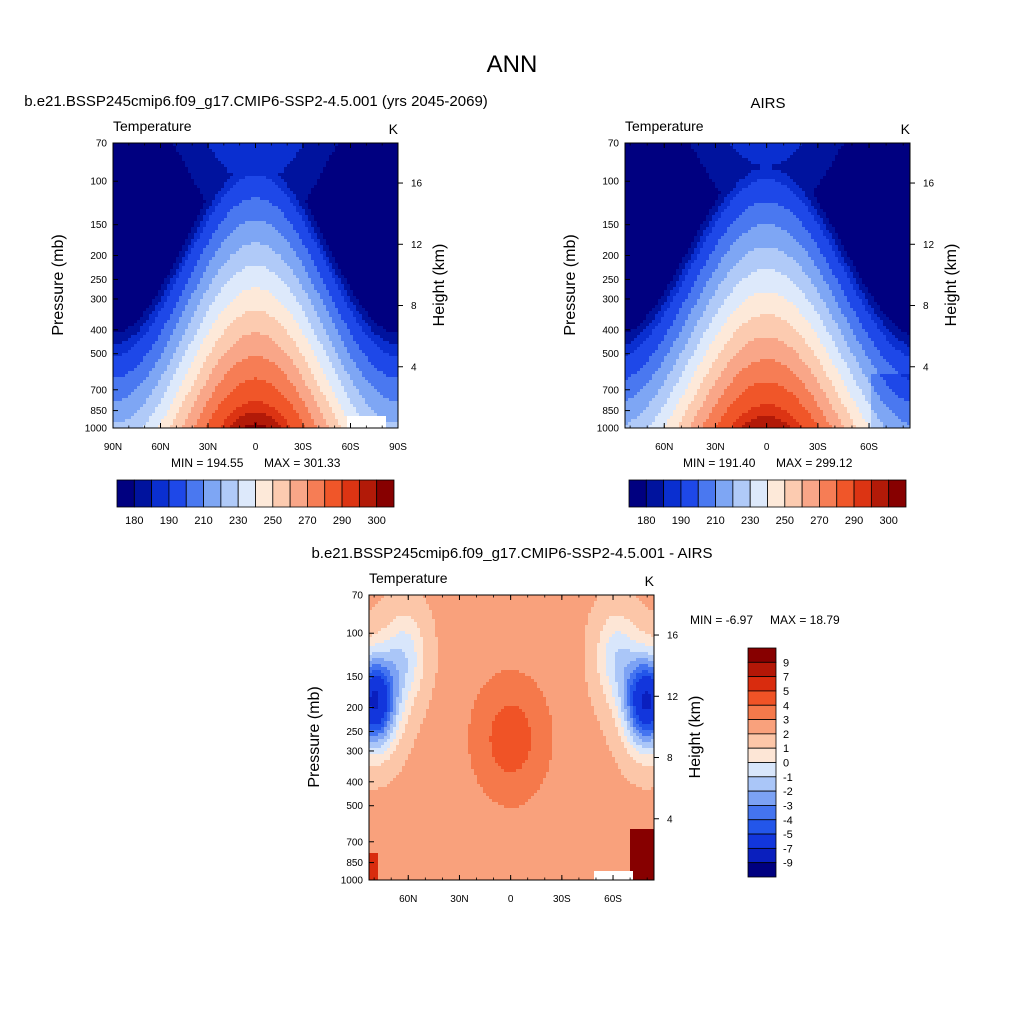 This screenshot has width=1024, height=1024. I want to click on panel-title: AIRS, so click(767, 103).